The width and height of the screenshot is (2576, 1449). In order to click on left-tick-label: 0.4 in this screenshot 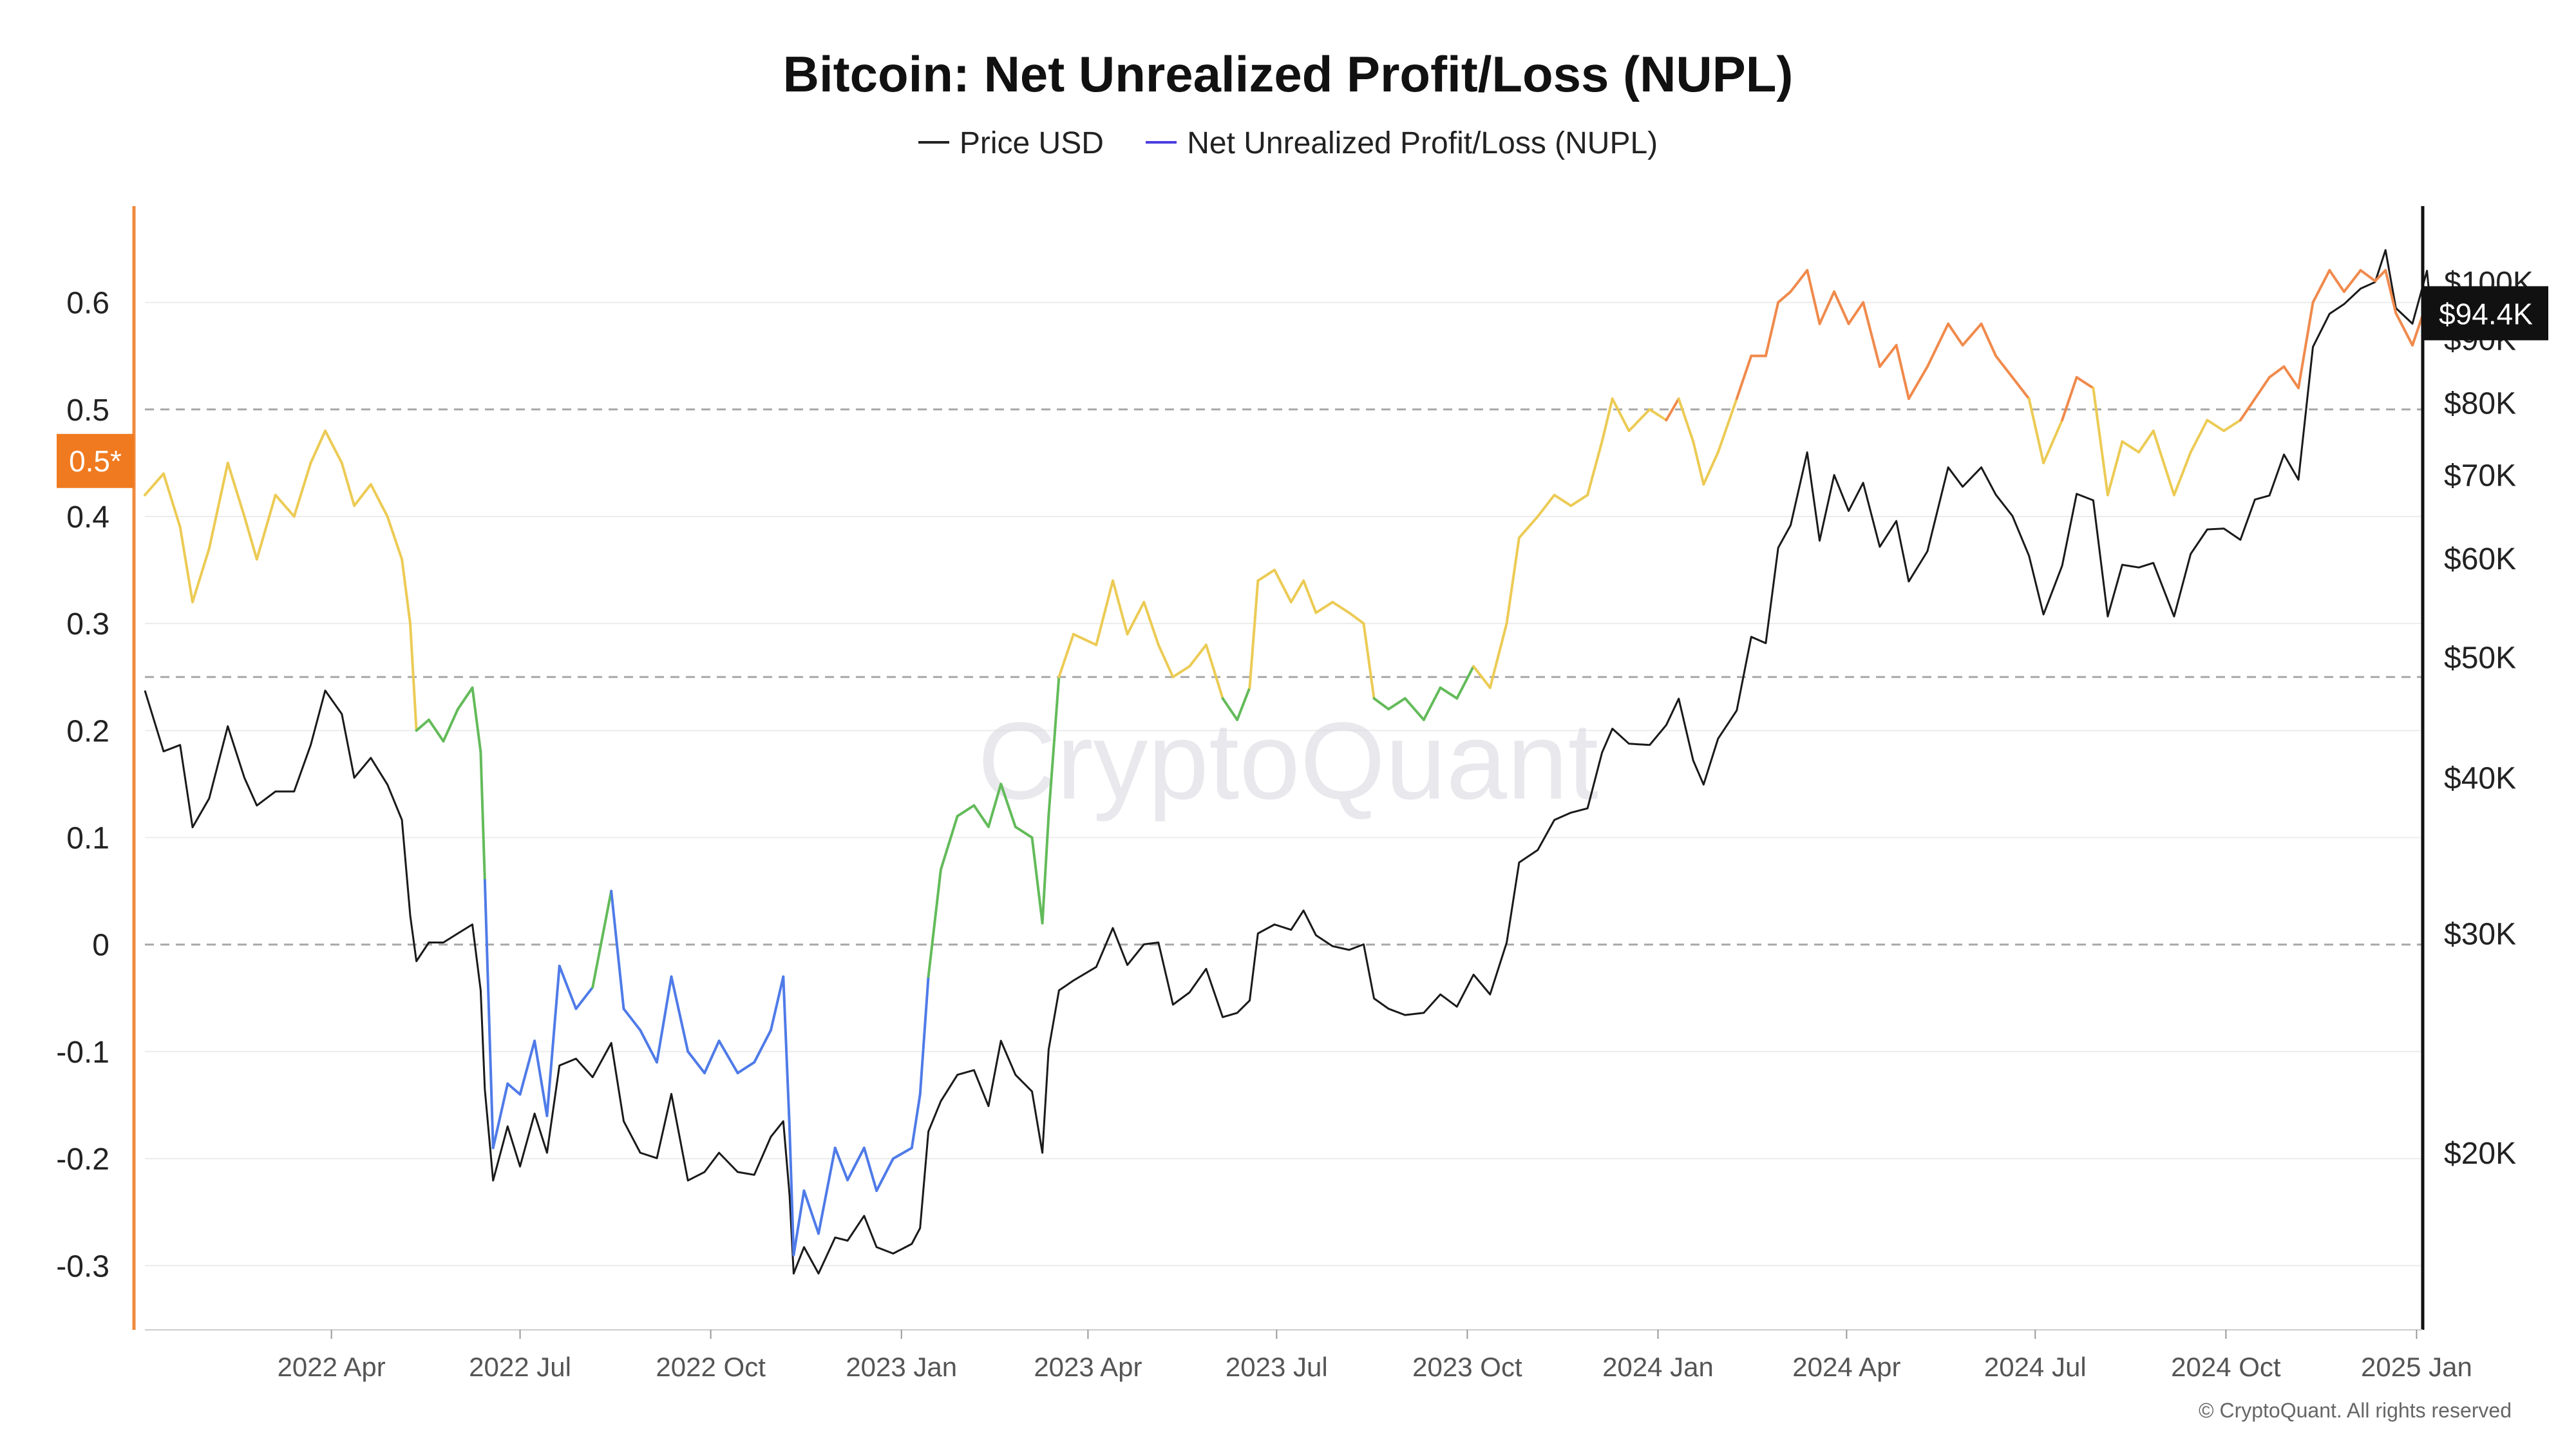, I will do `click(87, 517)`.